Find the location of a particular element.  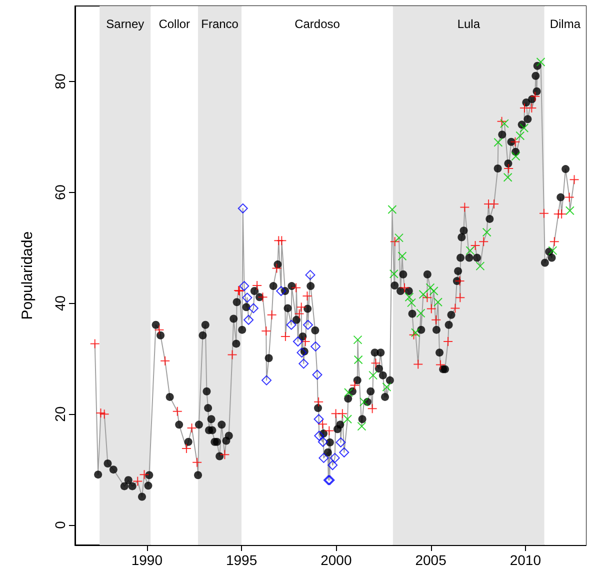

y-tick-label: 40 is located at coordinates (60, 303).